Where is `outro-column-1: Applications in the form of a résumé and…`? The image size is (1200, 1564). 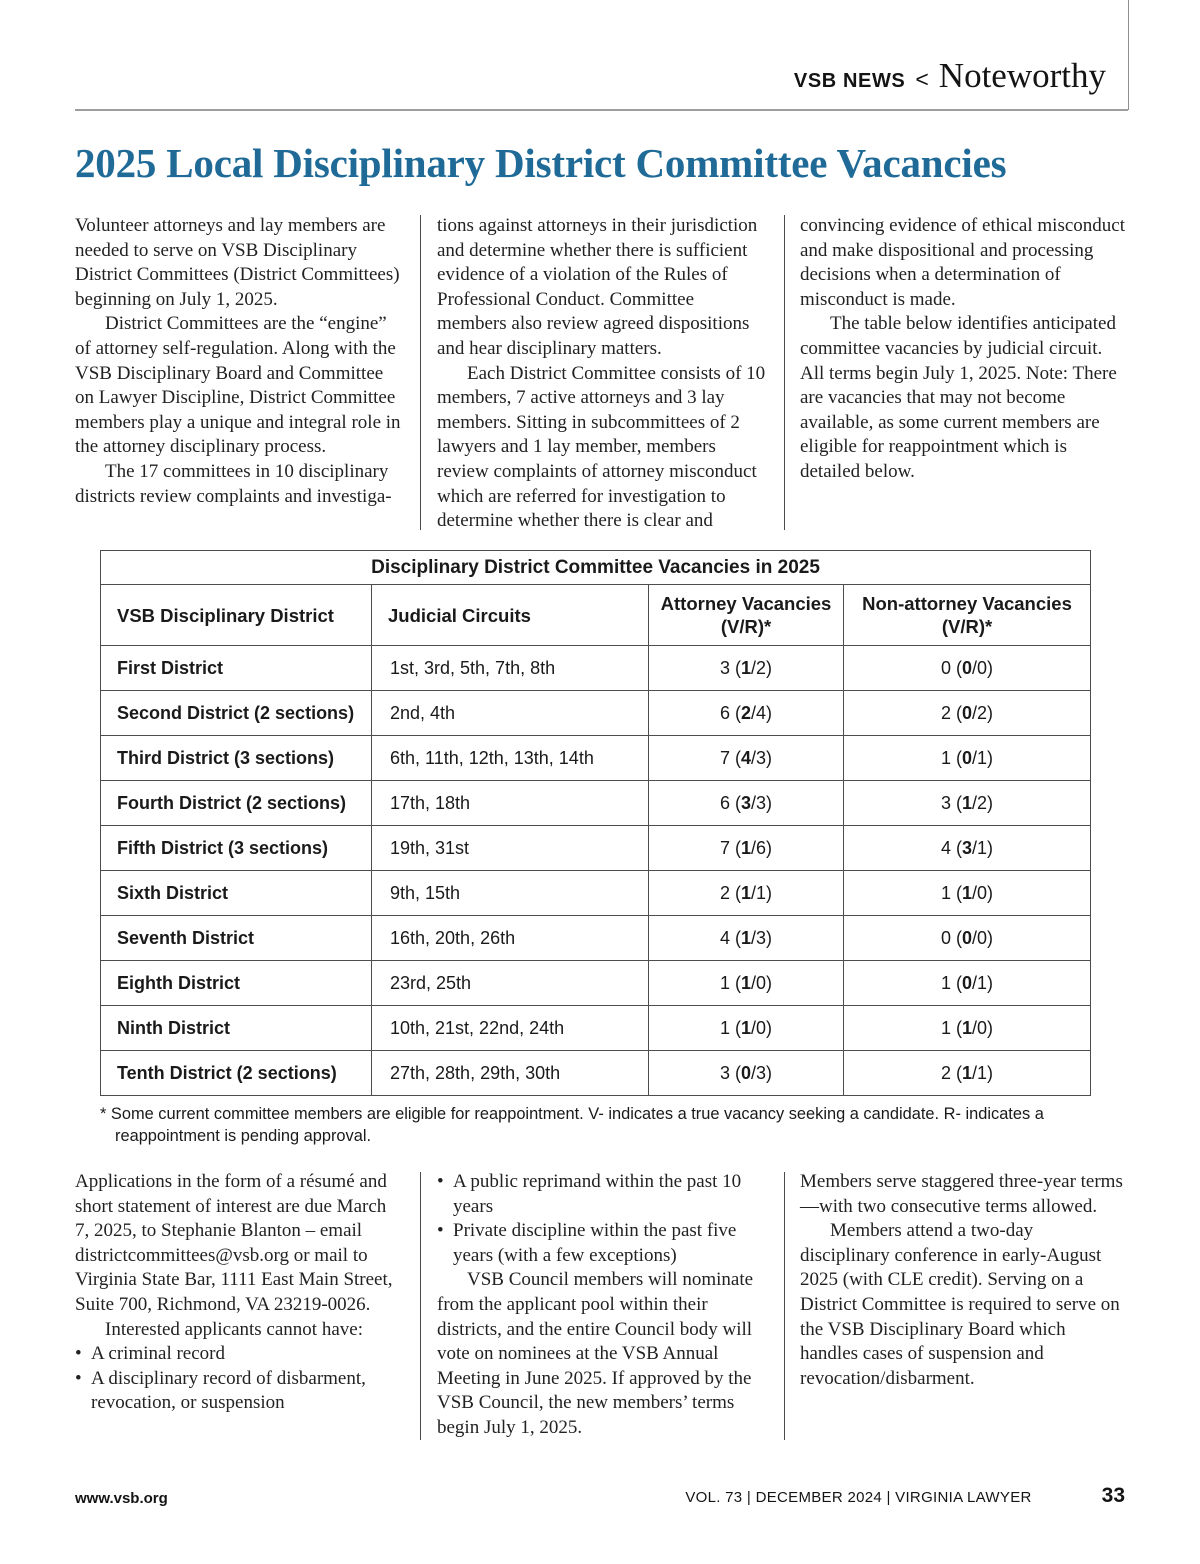
outro-column-1: Applications in the form of a résumé and… is located at coordinates (240, 1293).